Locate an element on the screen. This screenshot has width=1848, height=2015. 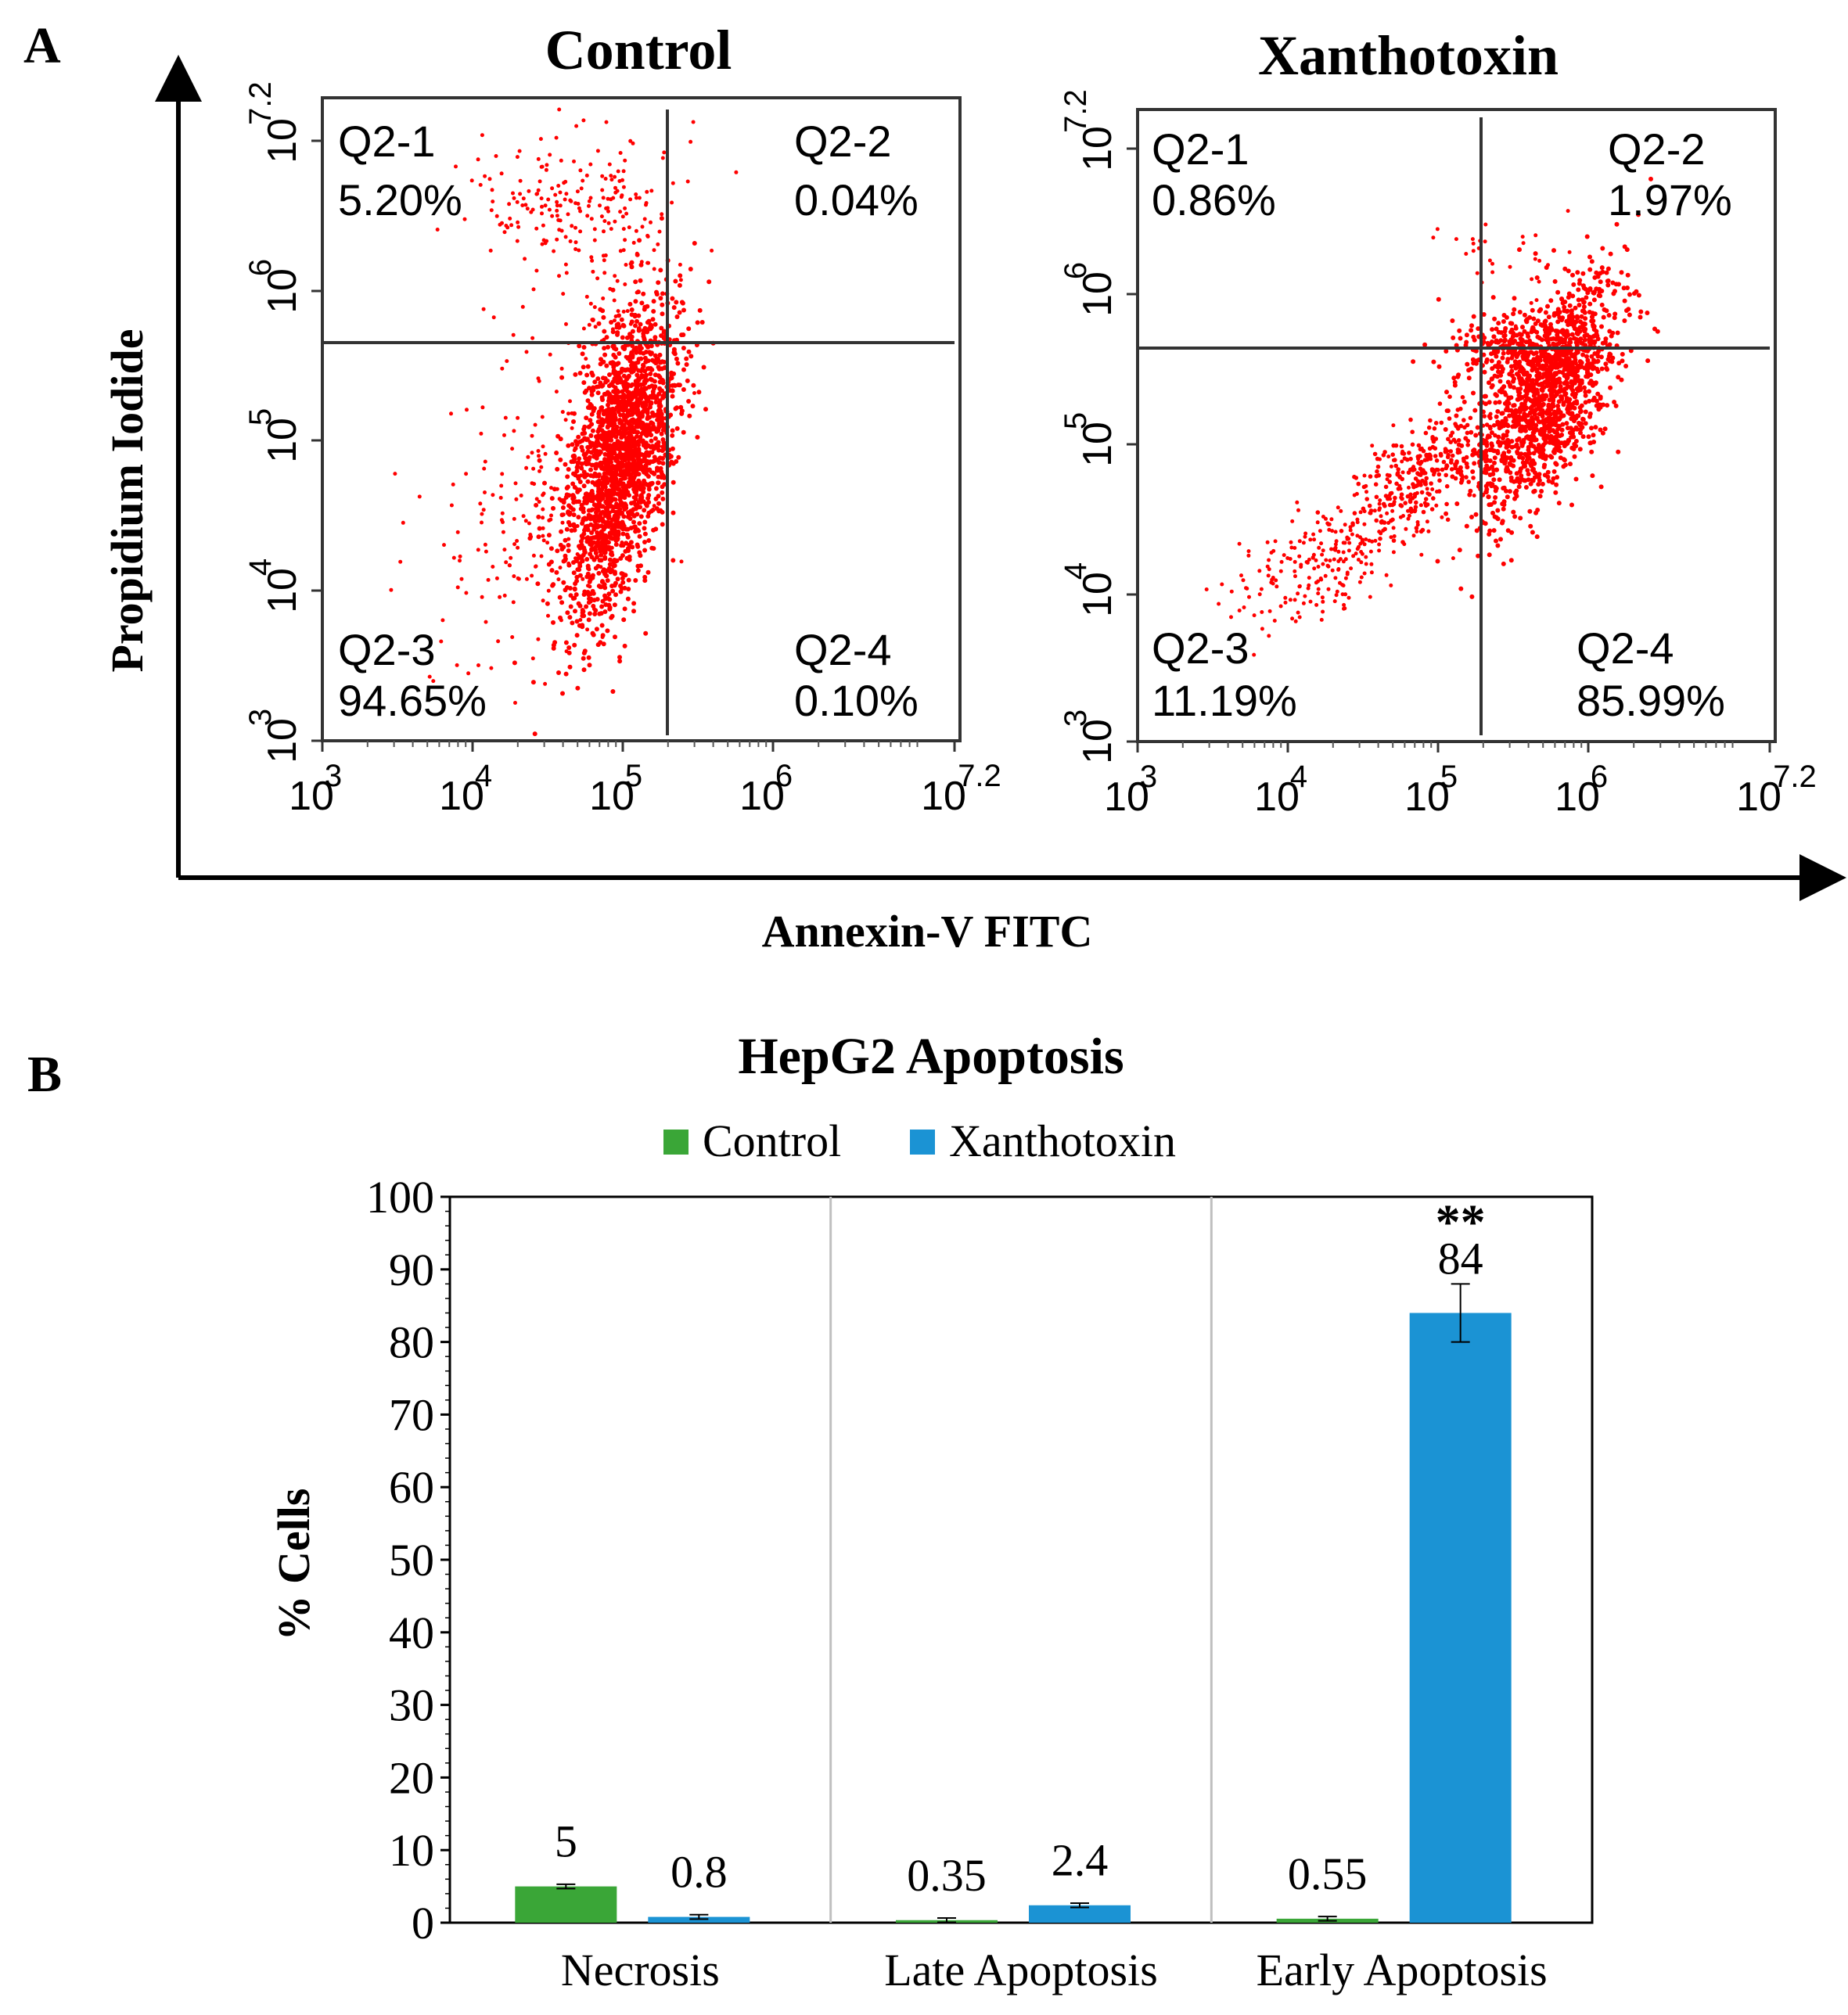
x-tick-exponent: 6 is located at coordinates (1599, 777).